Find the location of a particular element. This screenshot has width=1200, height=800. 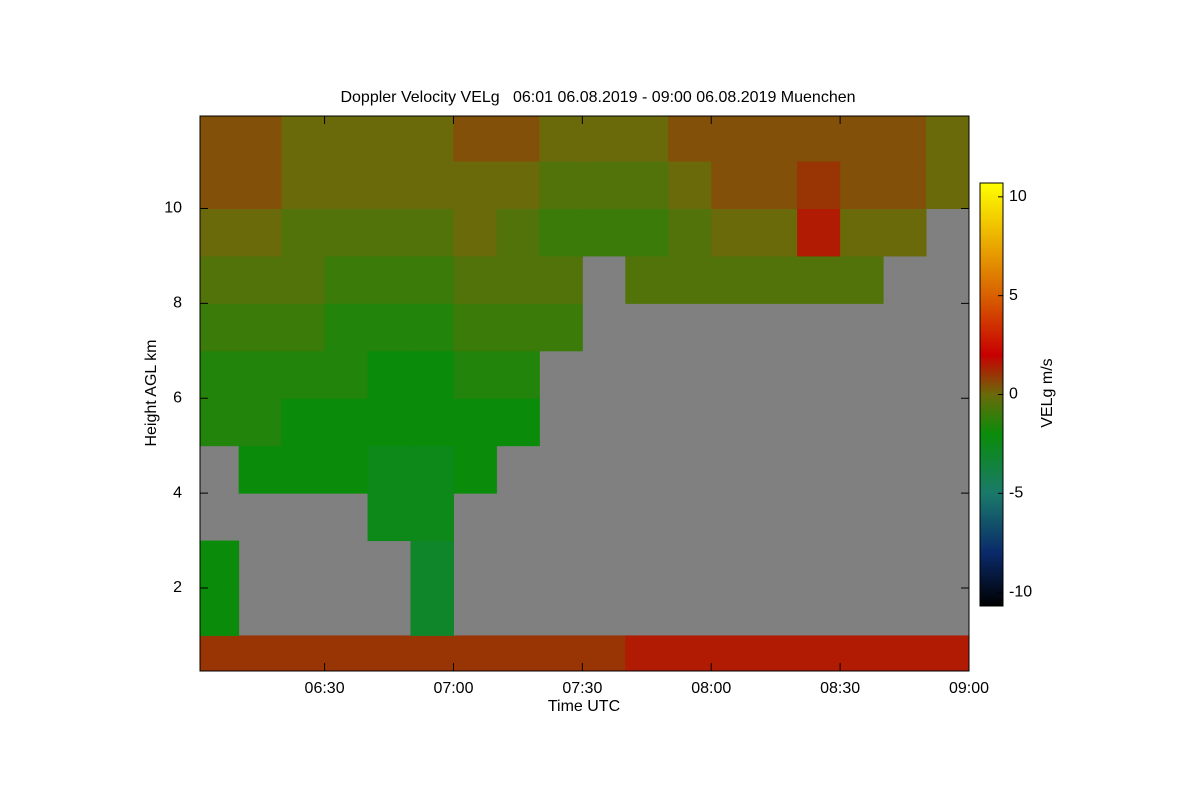

x-tick-label: 09:00 is located at coordinates (969, 688).